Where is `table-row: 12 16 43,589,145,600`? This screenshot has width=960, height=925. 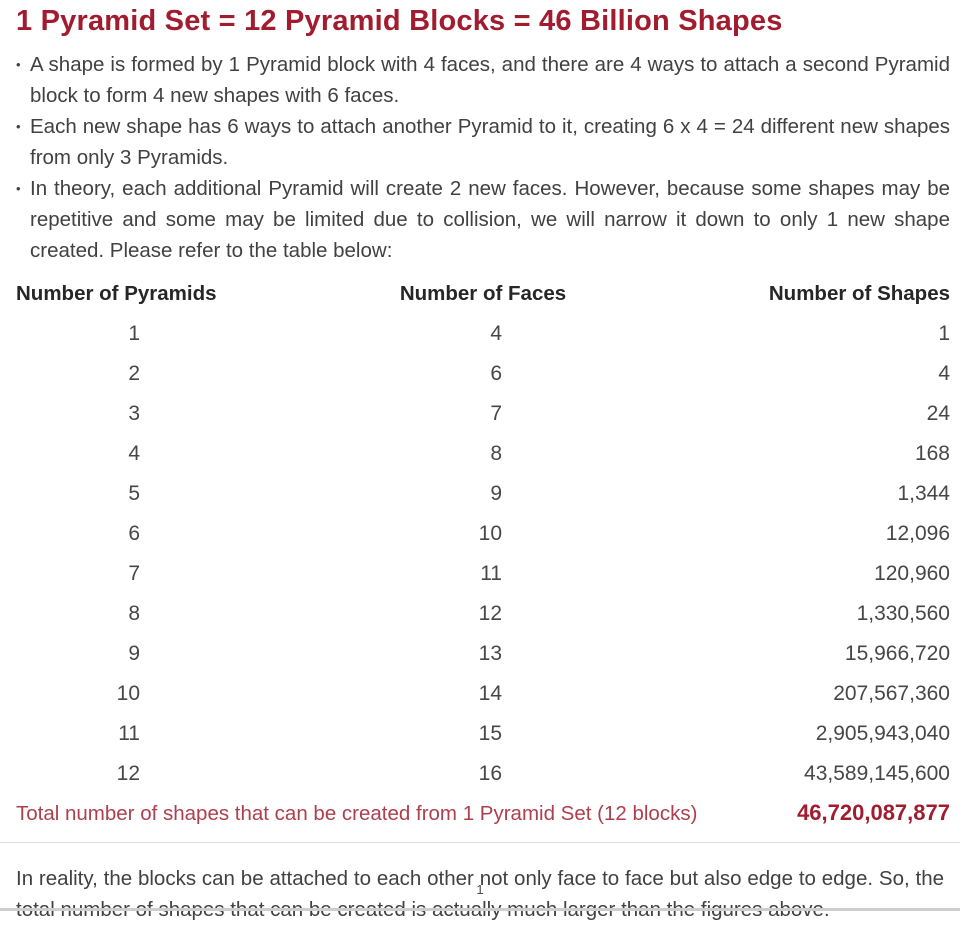 table-row: 12 16 43,589,145,600 is located at coordinates (483, 774).